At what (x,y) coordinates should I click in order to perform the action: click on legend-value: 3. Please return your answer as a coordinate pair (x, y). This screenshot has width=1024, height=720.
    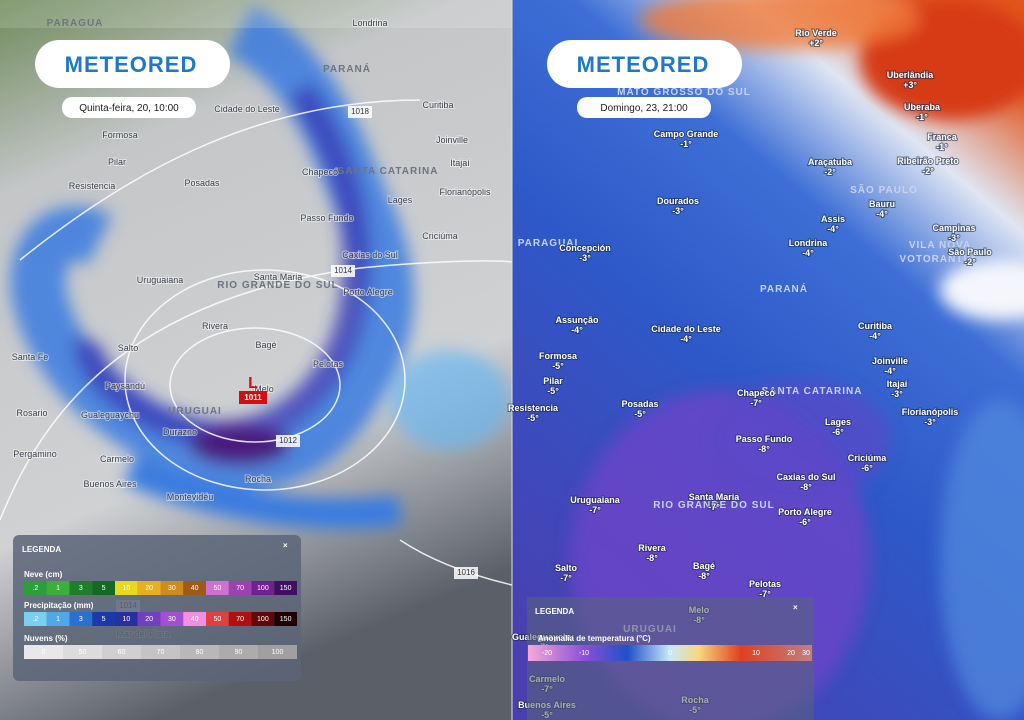
    Looking at the image, I should click on (81, 619).